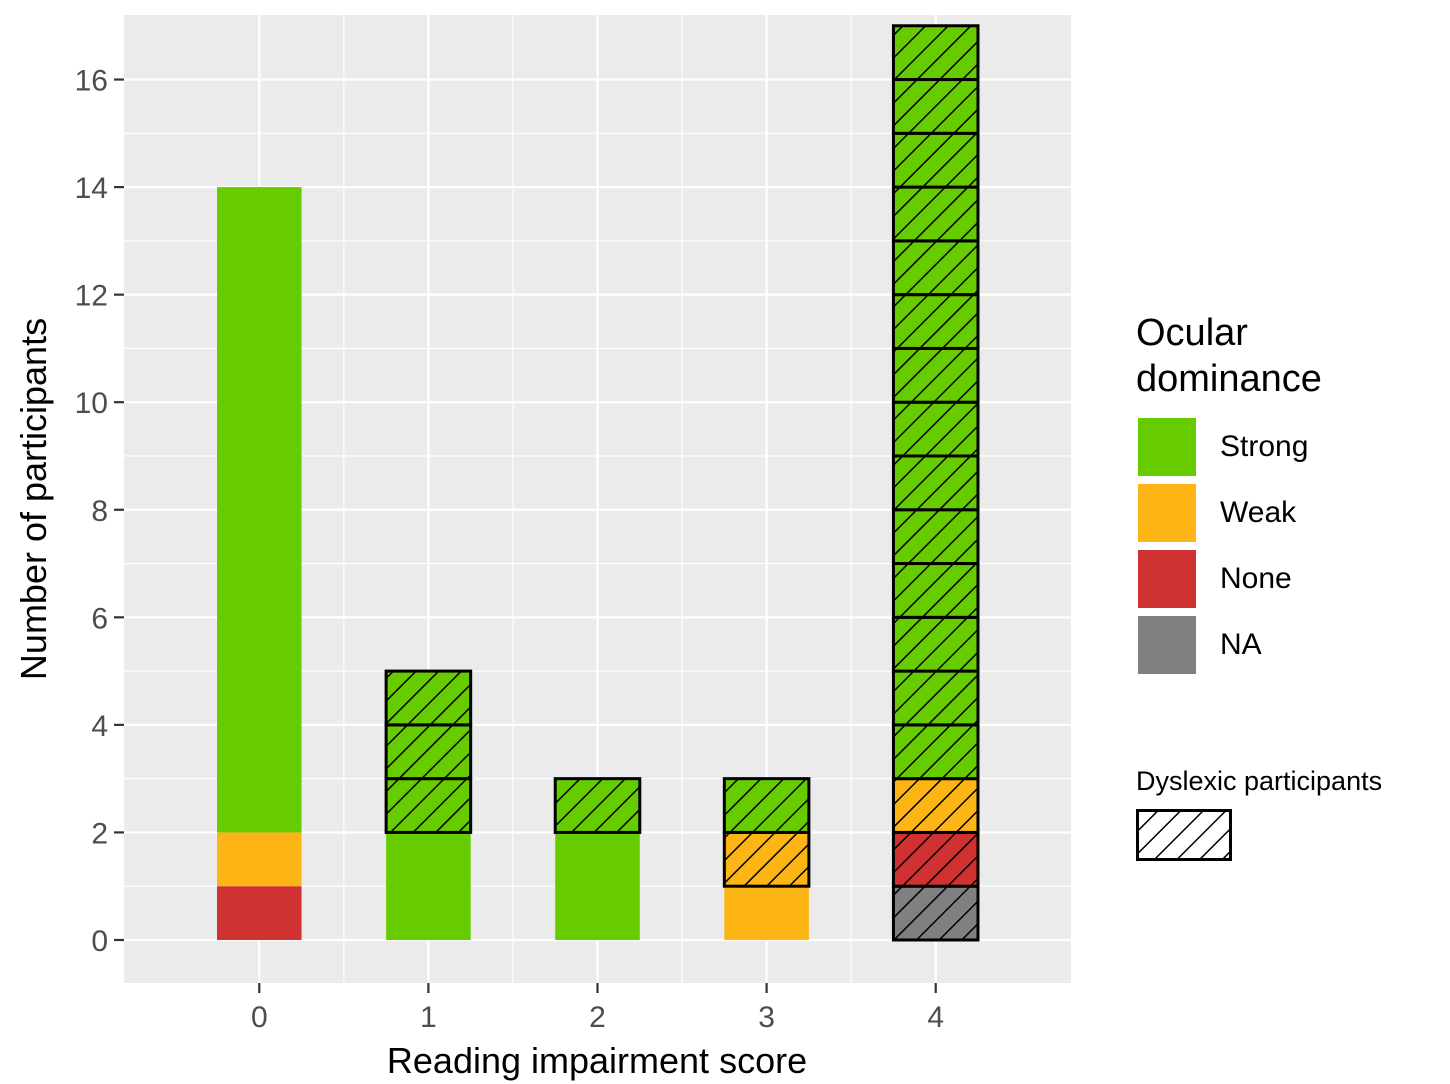 Image resolution: width=1450 pixels, height=1084 pixels. I want to click on legend-label-strong: Strong, so click(1264, 446).